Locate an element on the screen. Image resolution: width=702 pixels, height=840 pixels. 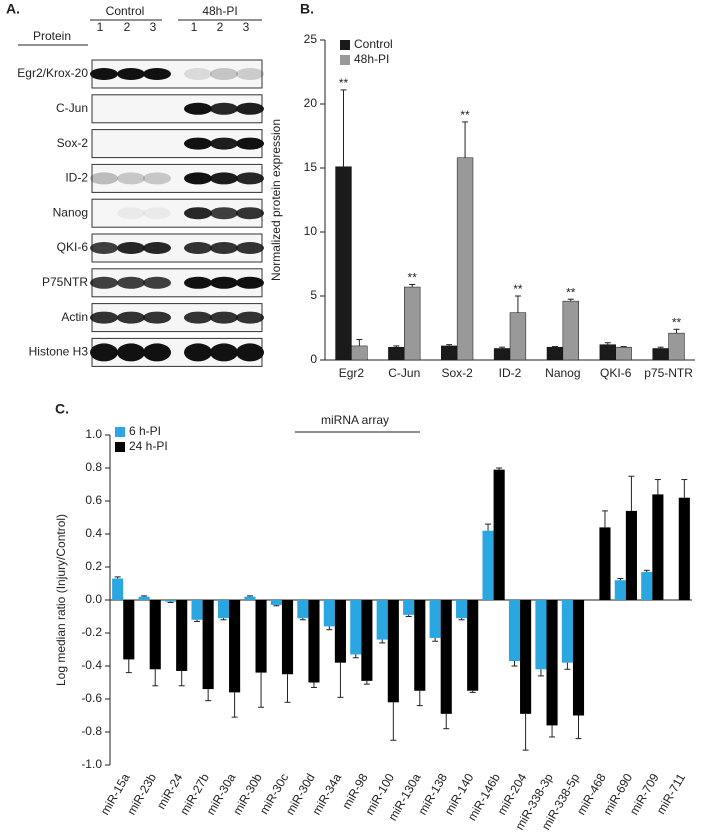
protein-label: Nanog is located at coordinates (70, 212).